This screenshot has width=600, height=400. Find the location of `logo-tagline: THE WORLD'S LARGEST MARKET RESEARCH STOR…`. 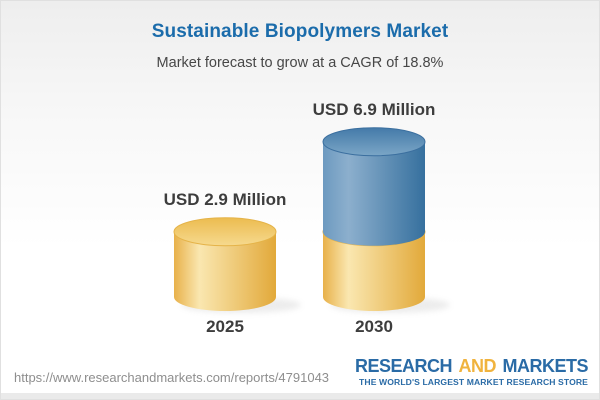

logo-tagline: THE WORLD'S LARGEST MARKET RESEARCH STOR… is located at coordinates (473, 381).